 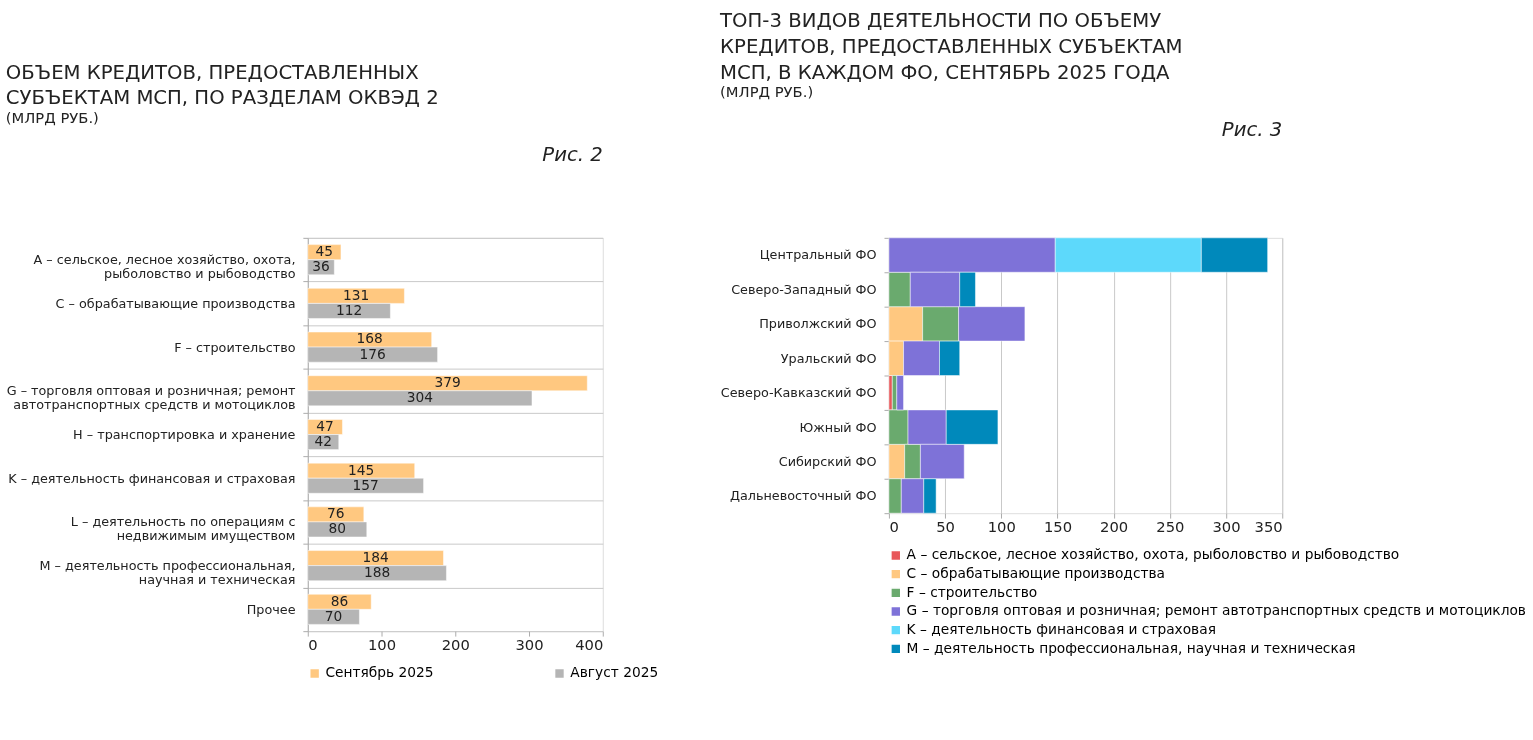 I want to click on legend-label: Август 2025, so click(x=614, y=672).